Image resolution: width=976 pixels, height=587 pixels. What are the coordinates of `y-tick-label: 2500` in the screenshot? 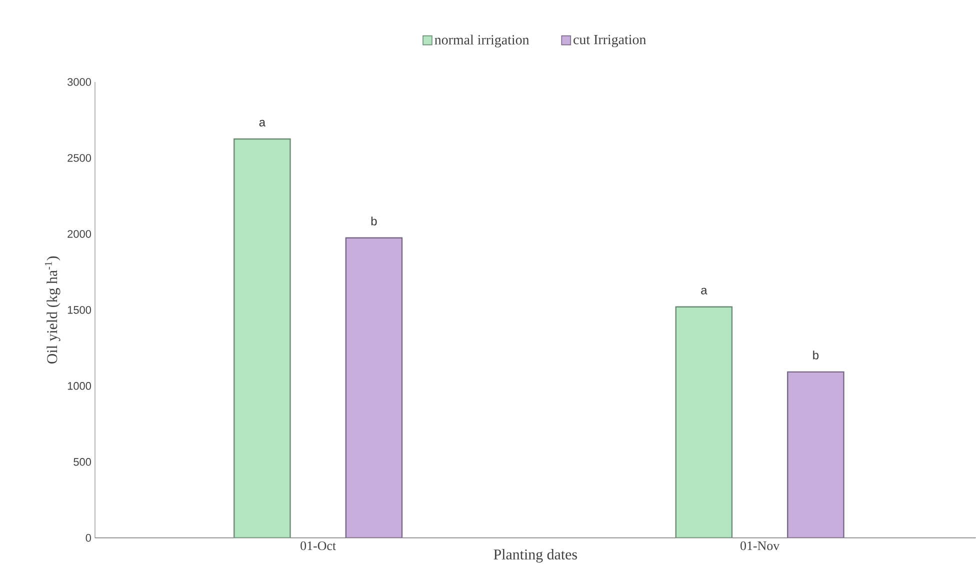 It's located at (80, 158).